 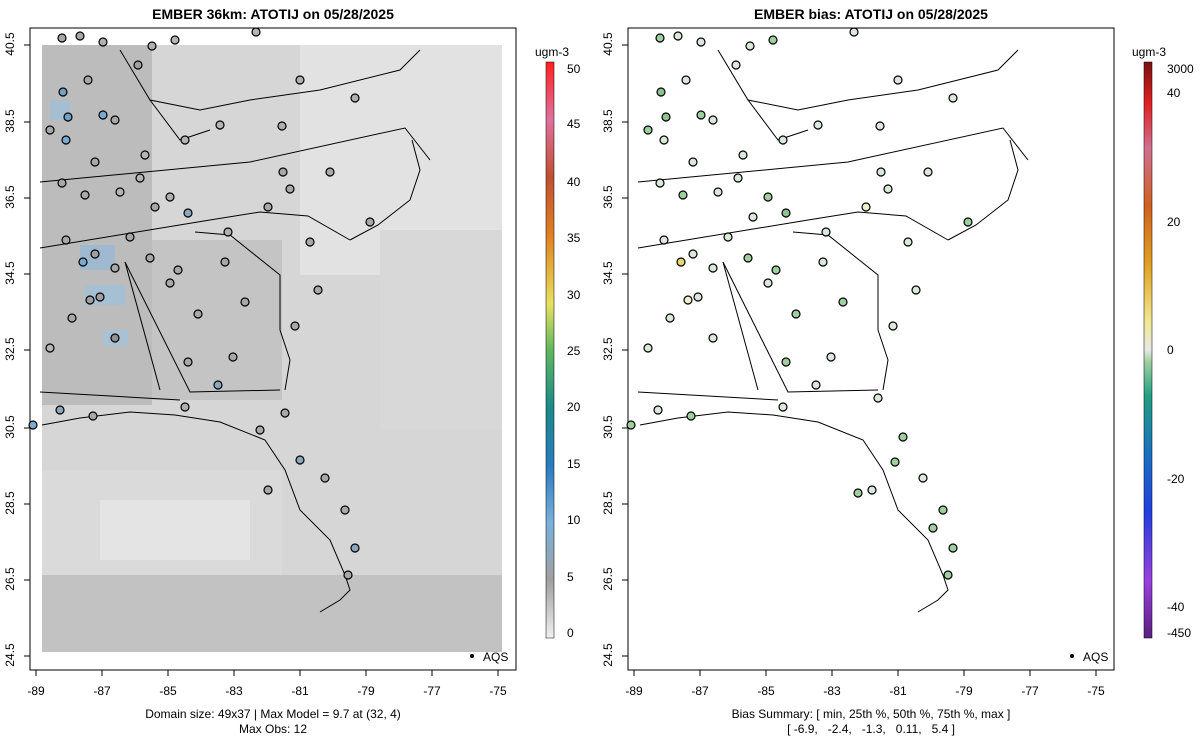 I want to click on right-x-tick-label: -87, so click(x=700, y=691).